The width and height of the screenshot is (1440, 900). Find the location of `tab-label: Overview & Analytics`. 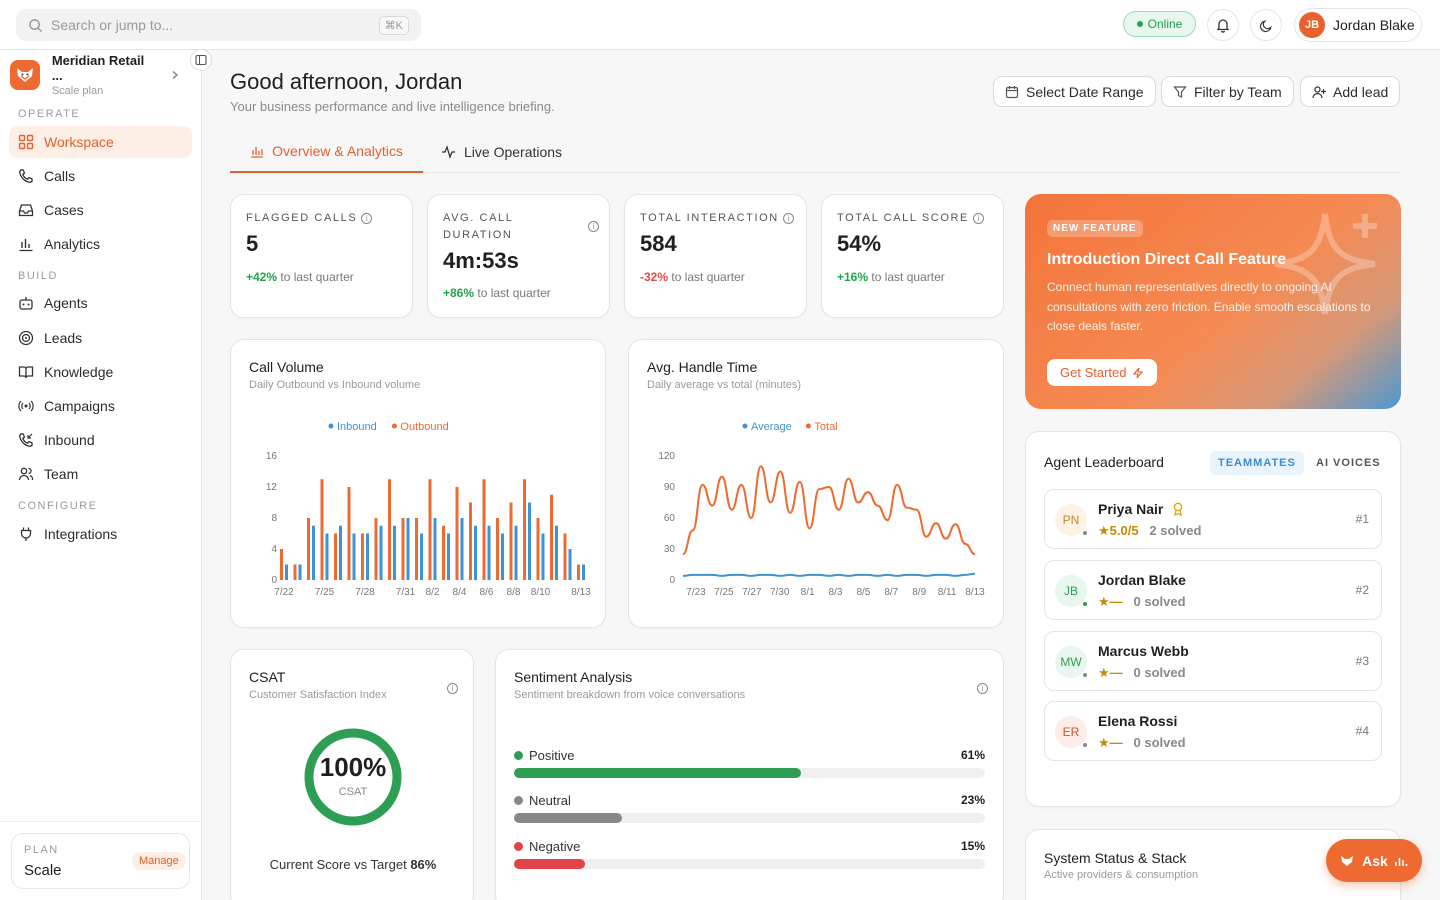

tab-label: Overview & Analytics is located at coordinates (337, 150).